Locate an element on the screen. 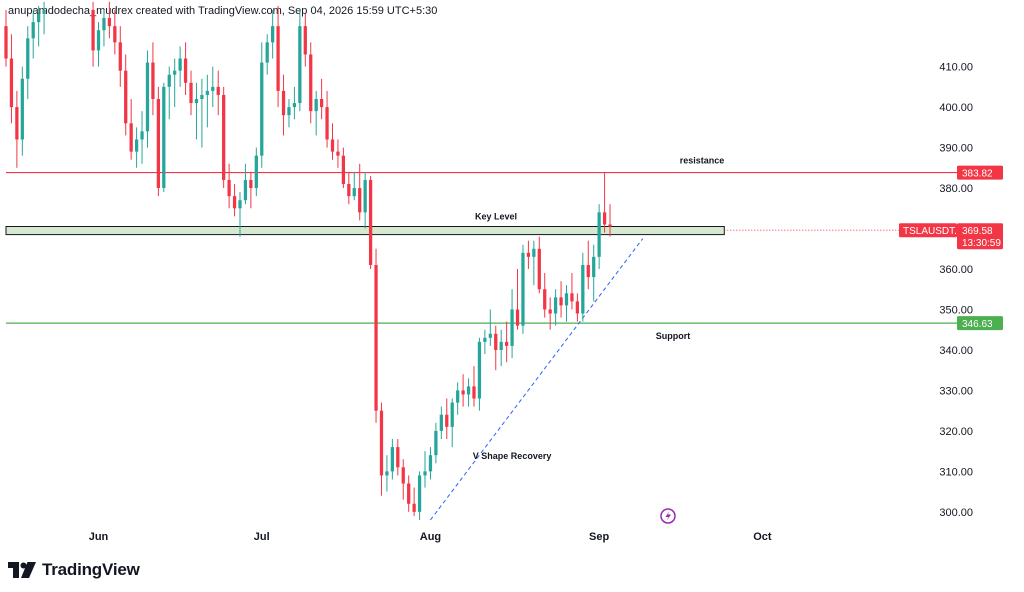 The image size is (1024, 592). trend-line is located at coordinates (537, 379).